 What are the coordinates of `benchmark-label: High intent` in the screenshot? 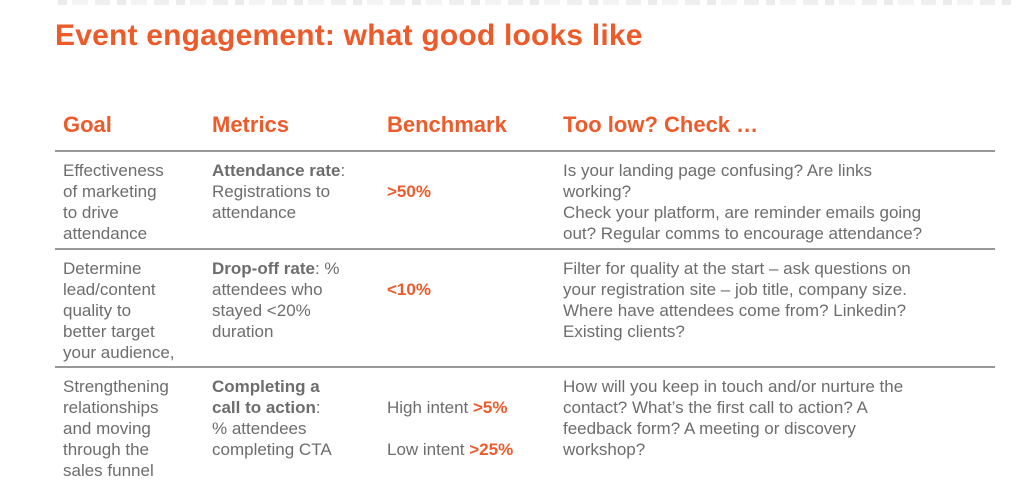 It's located at (430, 407).